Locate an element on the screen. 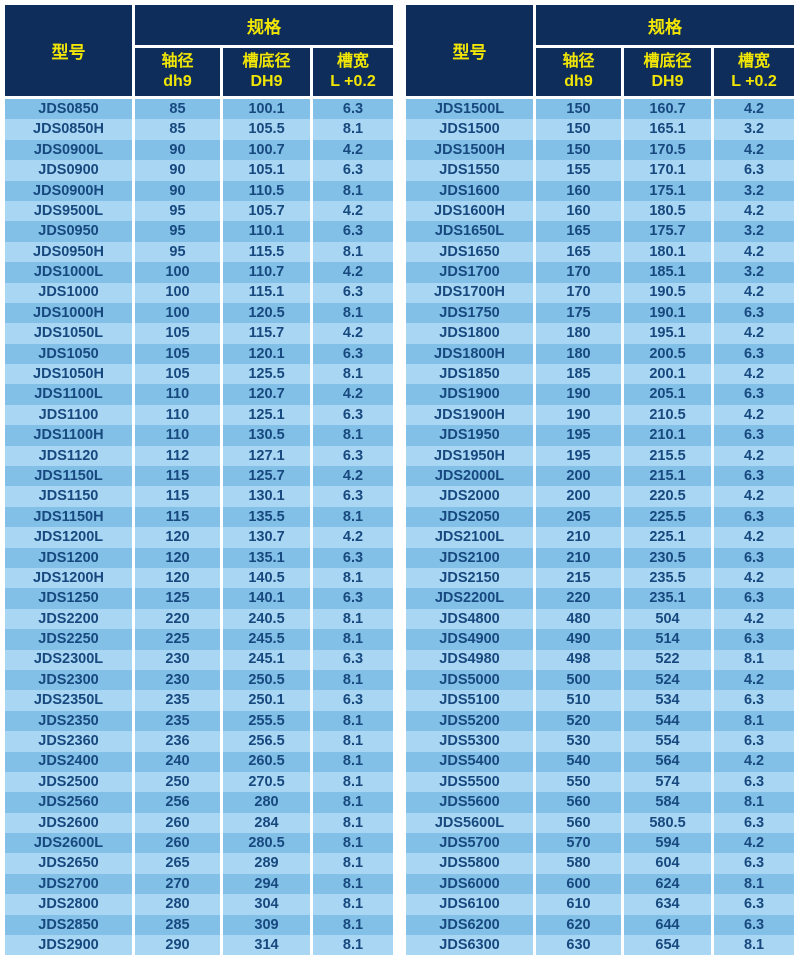 This screenshot has width=800, height=963. table-row: JDS1600H 160 180.5 4.2 is located at coordinates (600, 211).